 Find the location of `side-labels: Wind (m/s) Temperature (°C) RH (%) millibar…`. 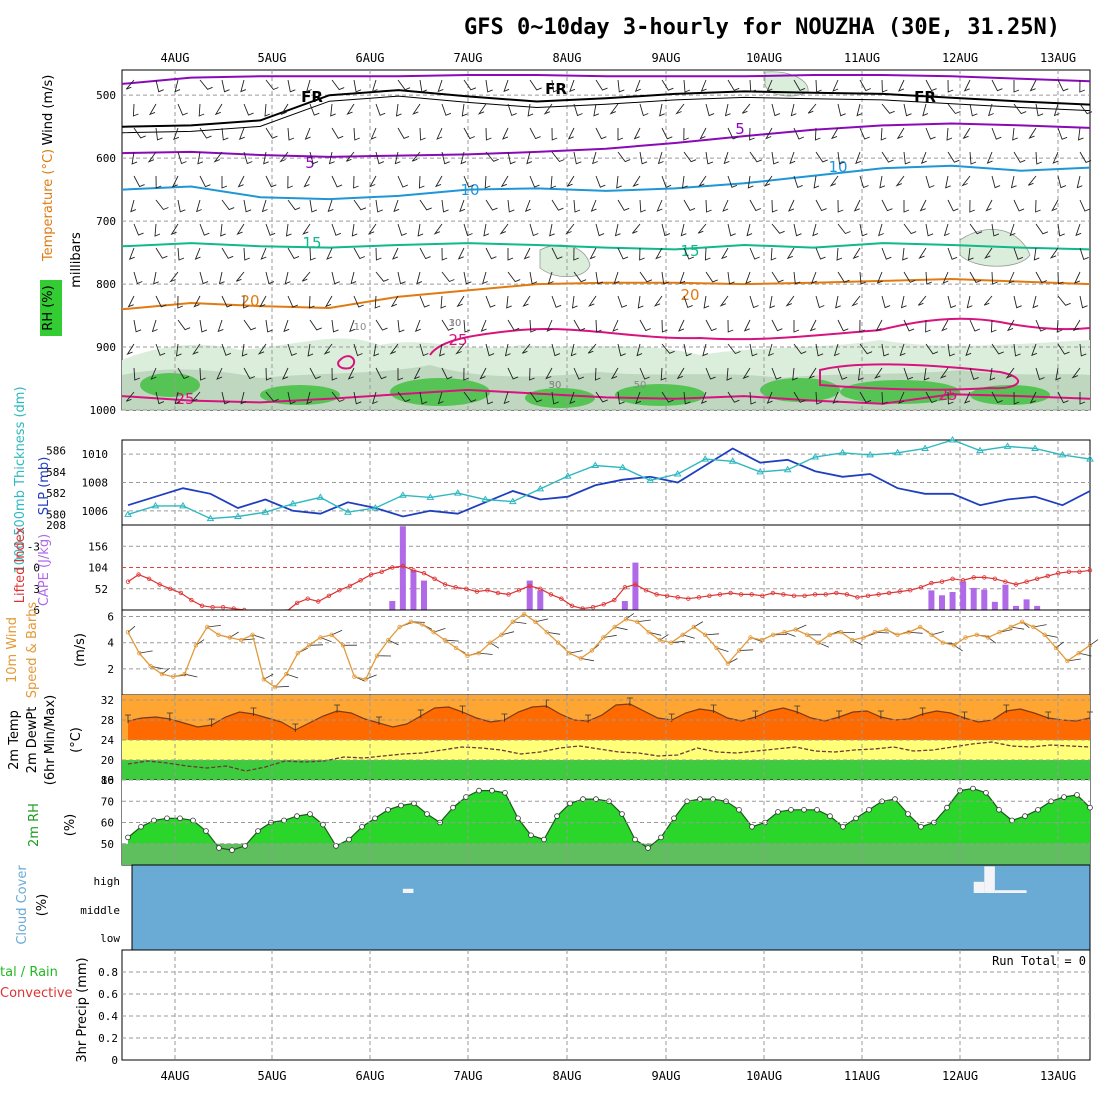

side-labels: Wind (m/s) Temperature (°C) RH (%) millibar… is located at coordinates (45, 569).